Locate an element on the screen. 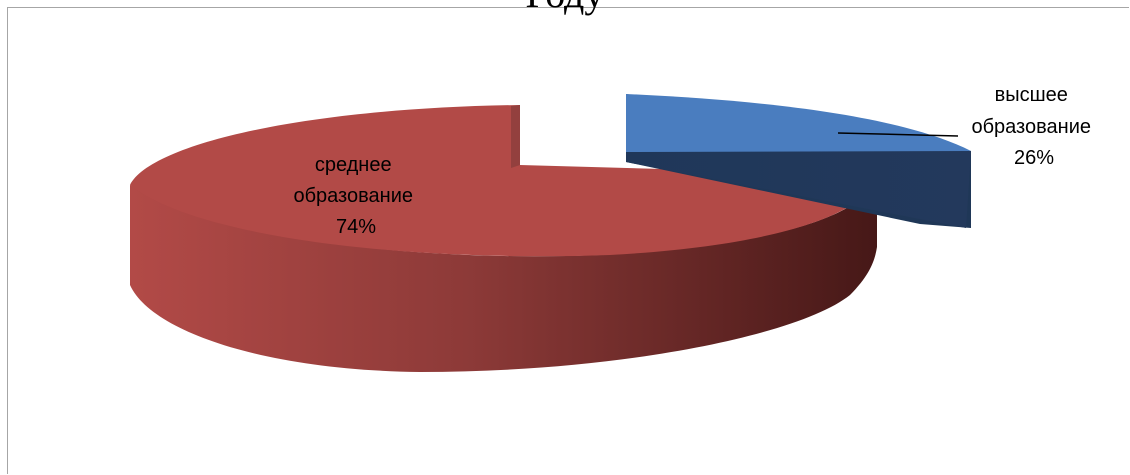 This screenshot has width=1130, height=475. label-higher-education: высшее образование 26% is located at coordinates (1033, 126).